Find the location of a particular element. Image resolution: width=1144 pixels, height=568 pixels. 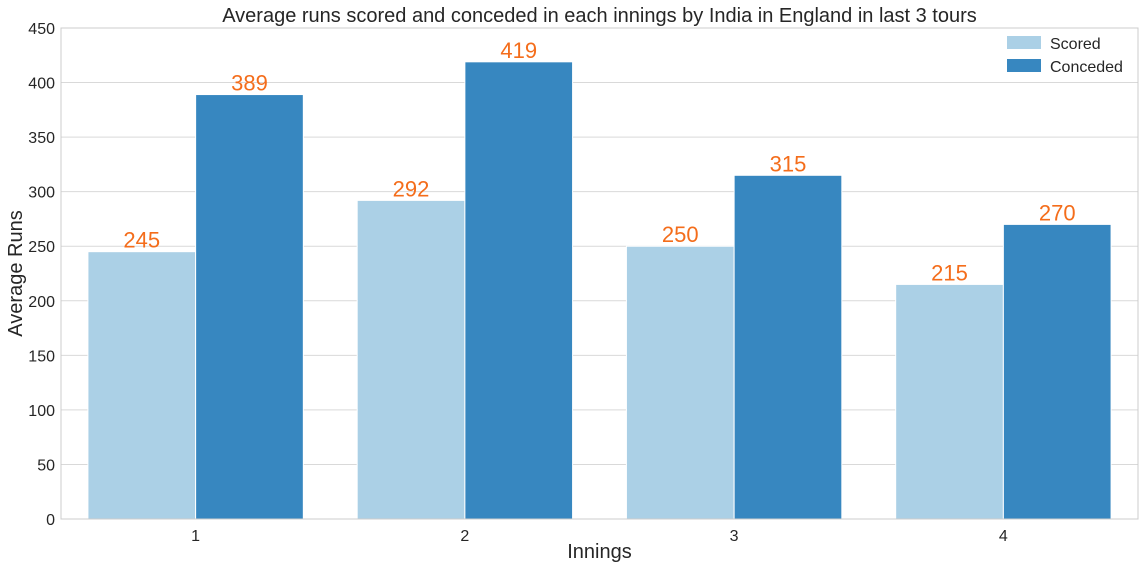

y-tick-label: 150 is located at coordinates (41, 356).